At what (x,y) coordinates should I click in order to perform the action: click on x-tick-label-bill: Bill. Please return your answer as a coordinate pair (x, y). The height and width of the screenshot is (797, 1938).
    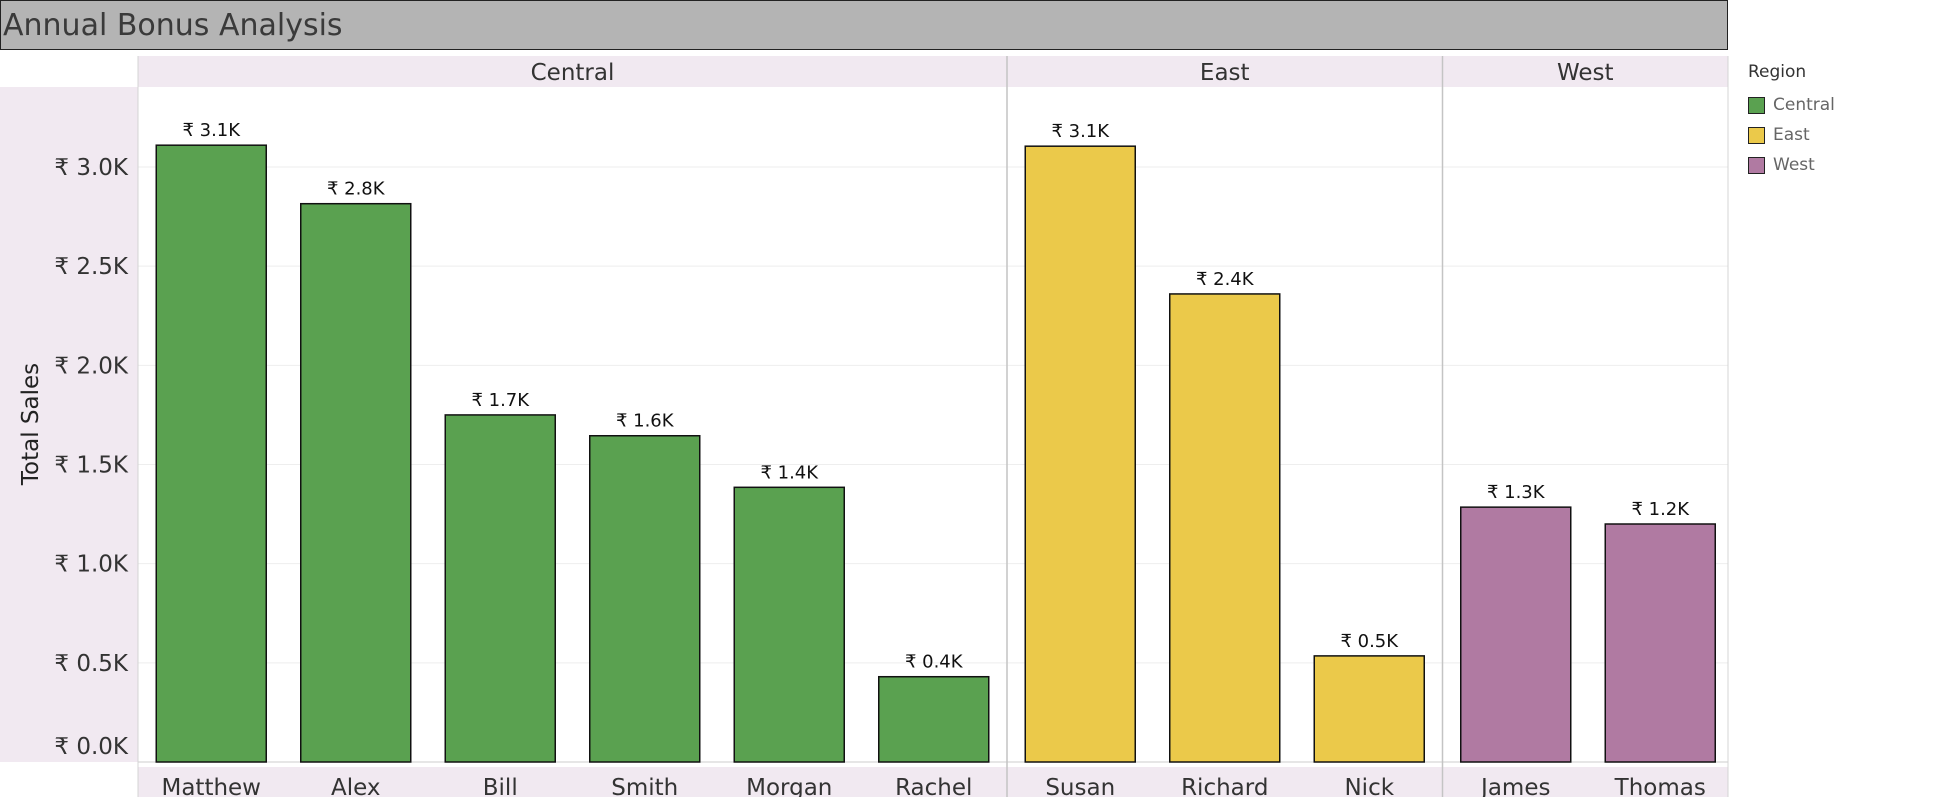
    Looking at the image, I should click on (500, 786).